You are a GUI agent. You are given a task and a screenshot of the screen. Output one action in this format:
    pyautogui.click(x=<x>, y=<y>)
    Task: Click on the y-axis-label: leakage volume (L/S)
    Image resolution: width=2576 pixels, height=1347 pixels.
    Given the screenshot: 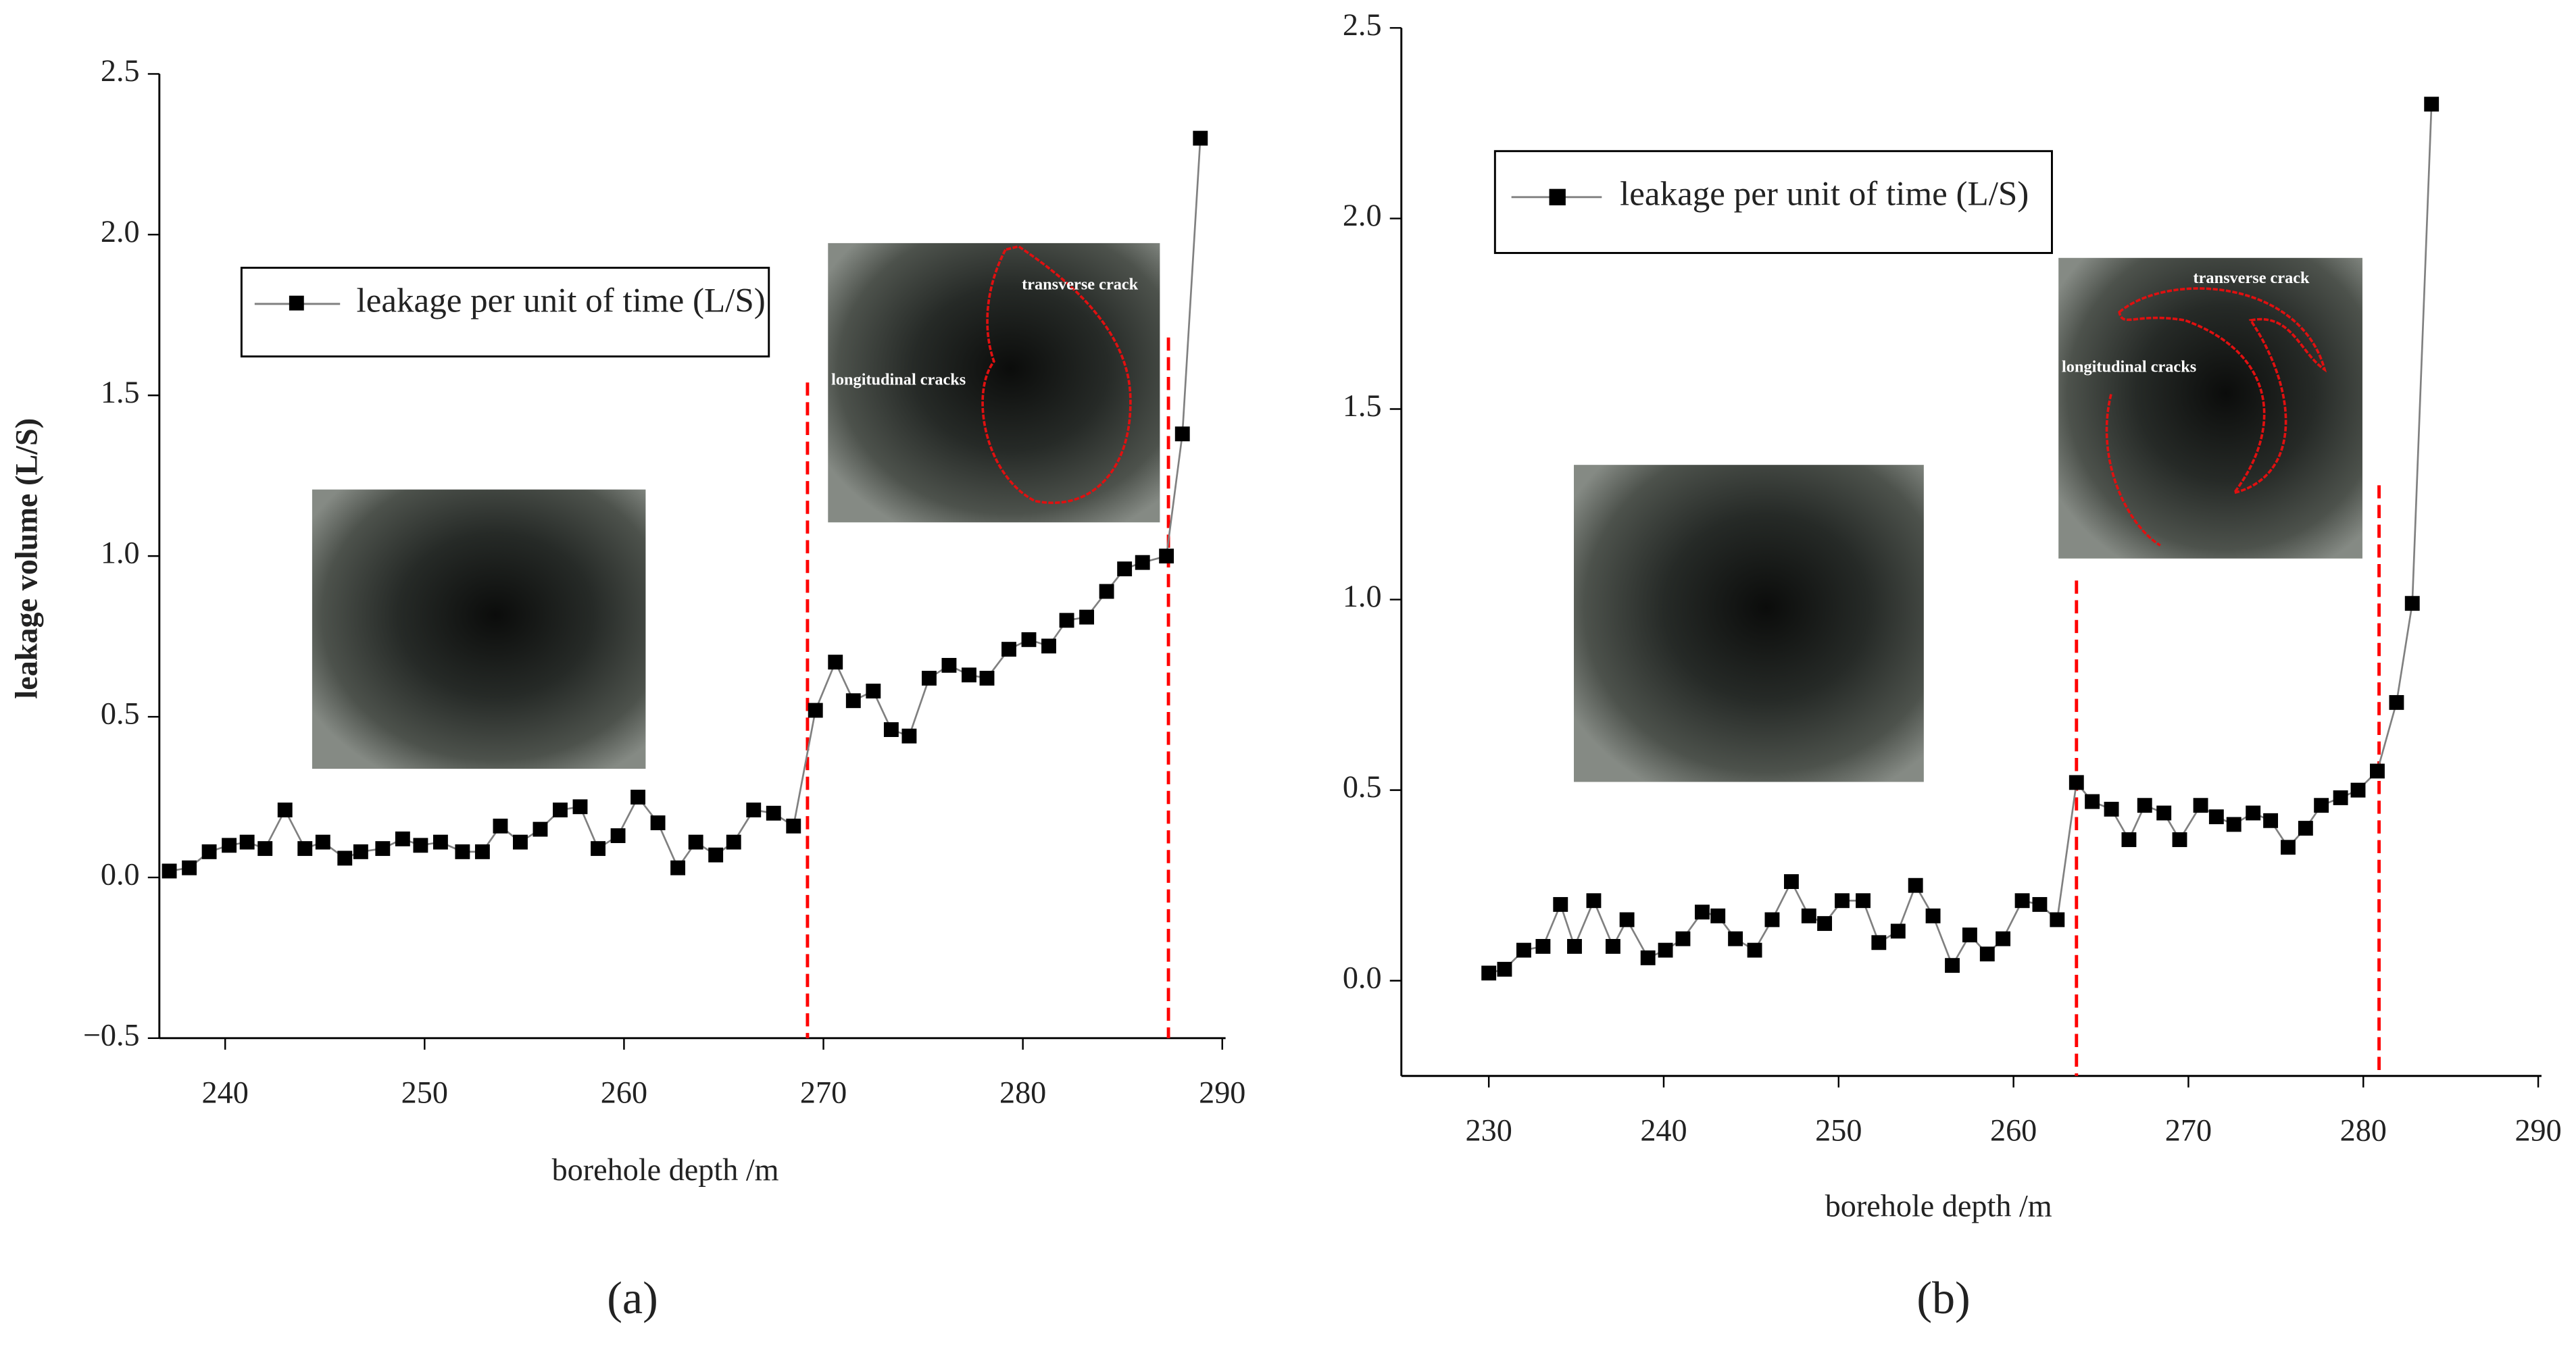 What is the action you would take?
    pyautogui.click(x=26, y=559)
    